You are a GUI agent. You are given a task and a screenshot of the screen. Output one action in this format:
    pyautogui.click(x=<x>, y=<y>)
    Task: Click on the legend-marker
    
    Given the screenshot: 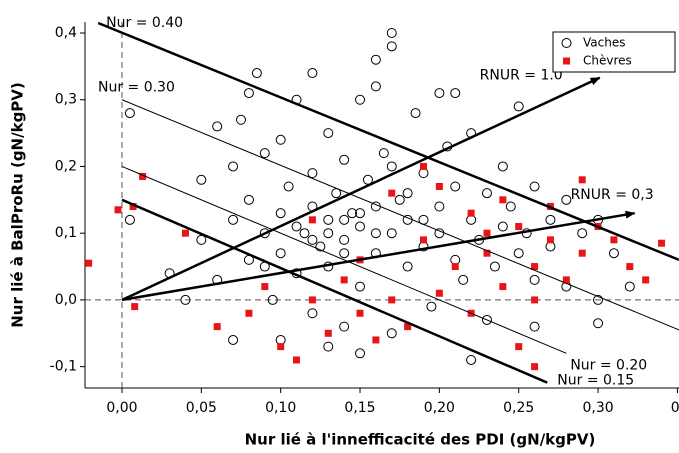 What is the action you would take?
    pyautogui.click(x=566, y=61)
    